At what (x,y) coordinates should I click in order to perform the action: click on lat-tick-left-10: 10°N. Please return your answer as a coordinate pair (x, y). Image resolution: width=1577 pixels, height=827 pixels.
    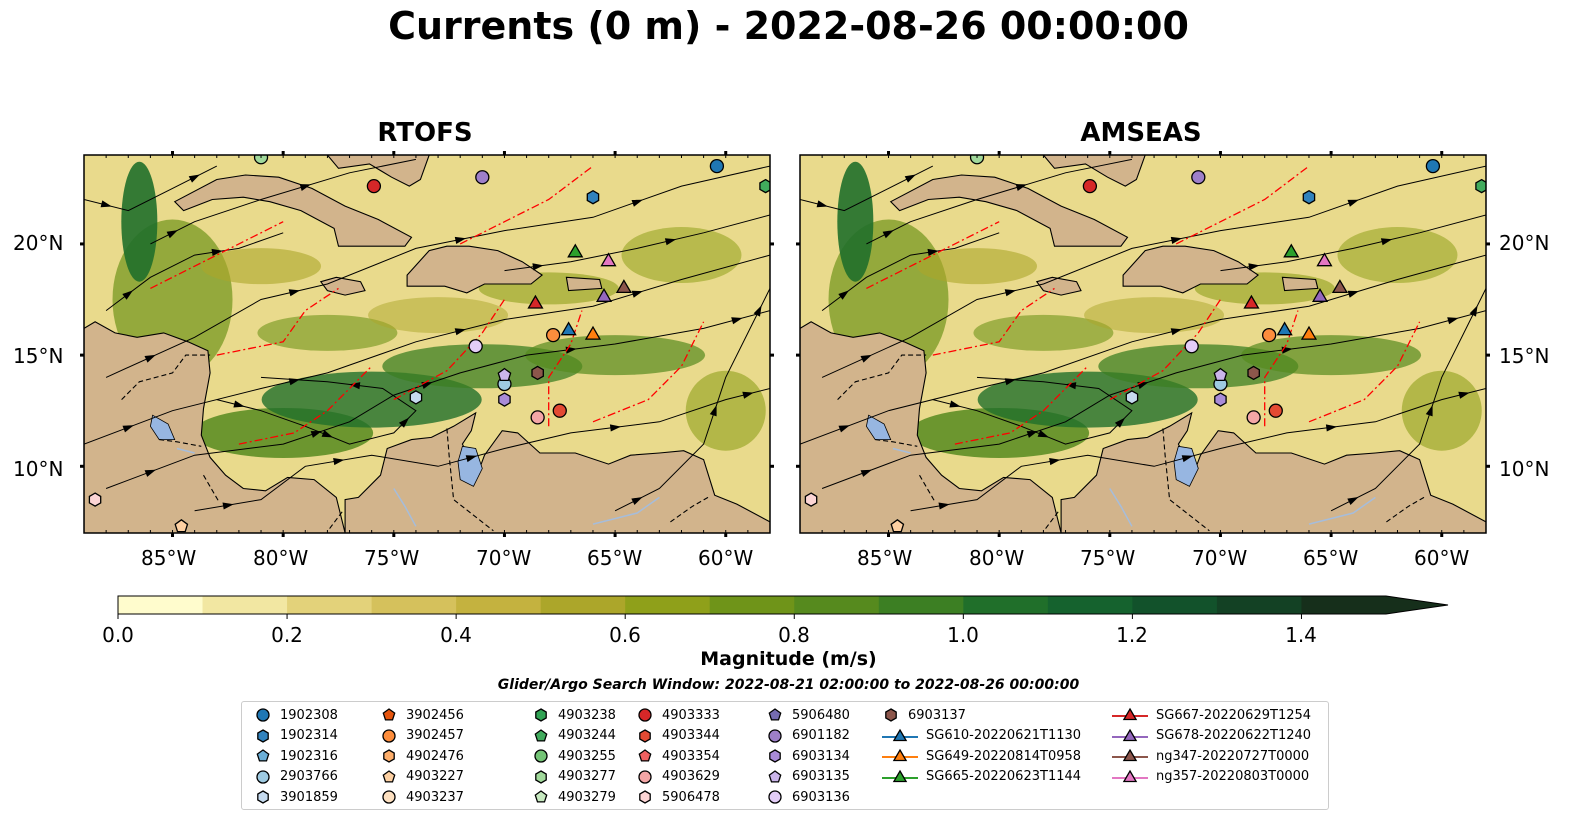
    Looking at the image, I should click on (38, 469).